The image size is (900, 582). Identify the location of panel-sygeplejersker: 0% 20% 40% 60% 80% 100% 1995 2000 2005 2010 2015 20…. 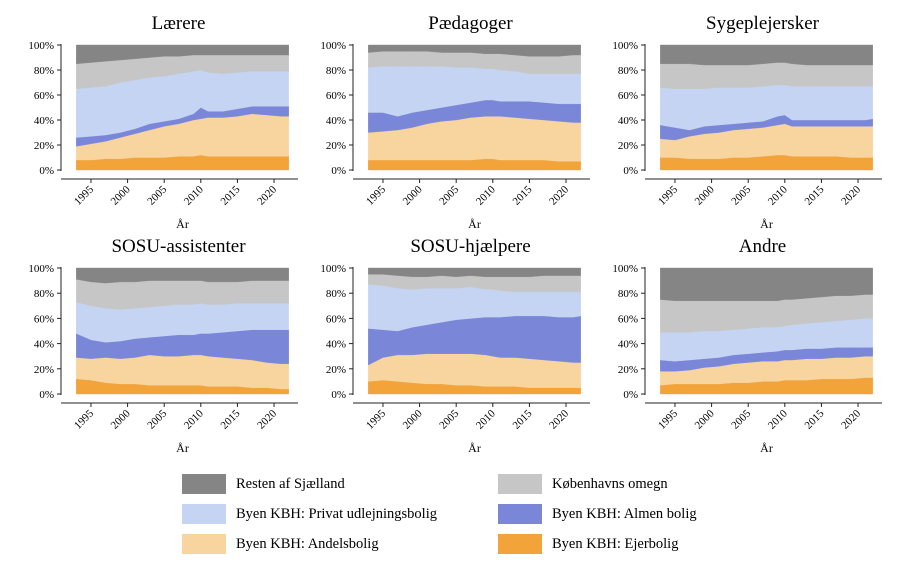
(747, 122).